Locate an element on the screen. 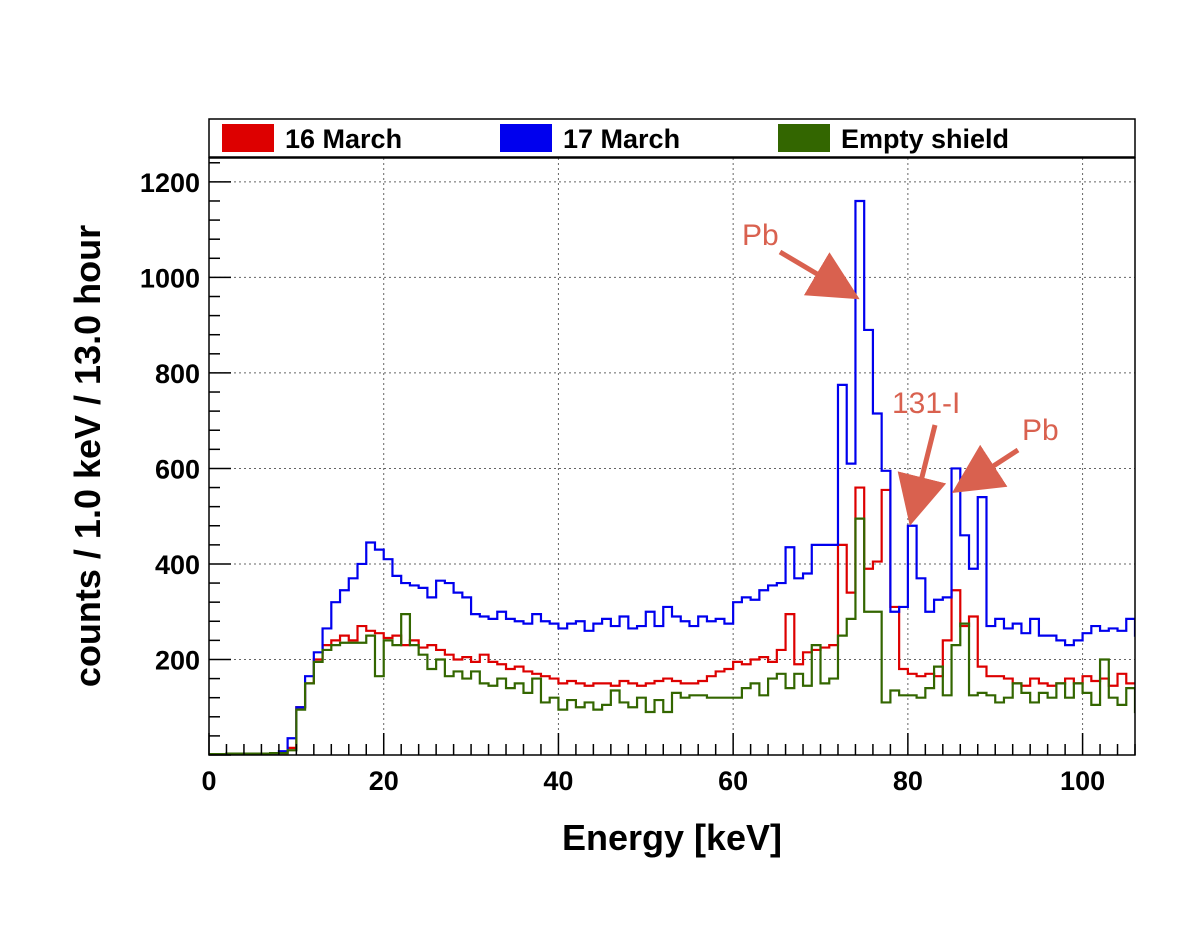  y-tick-label-800: 800 is located at coordinates (177, 374).